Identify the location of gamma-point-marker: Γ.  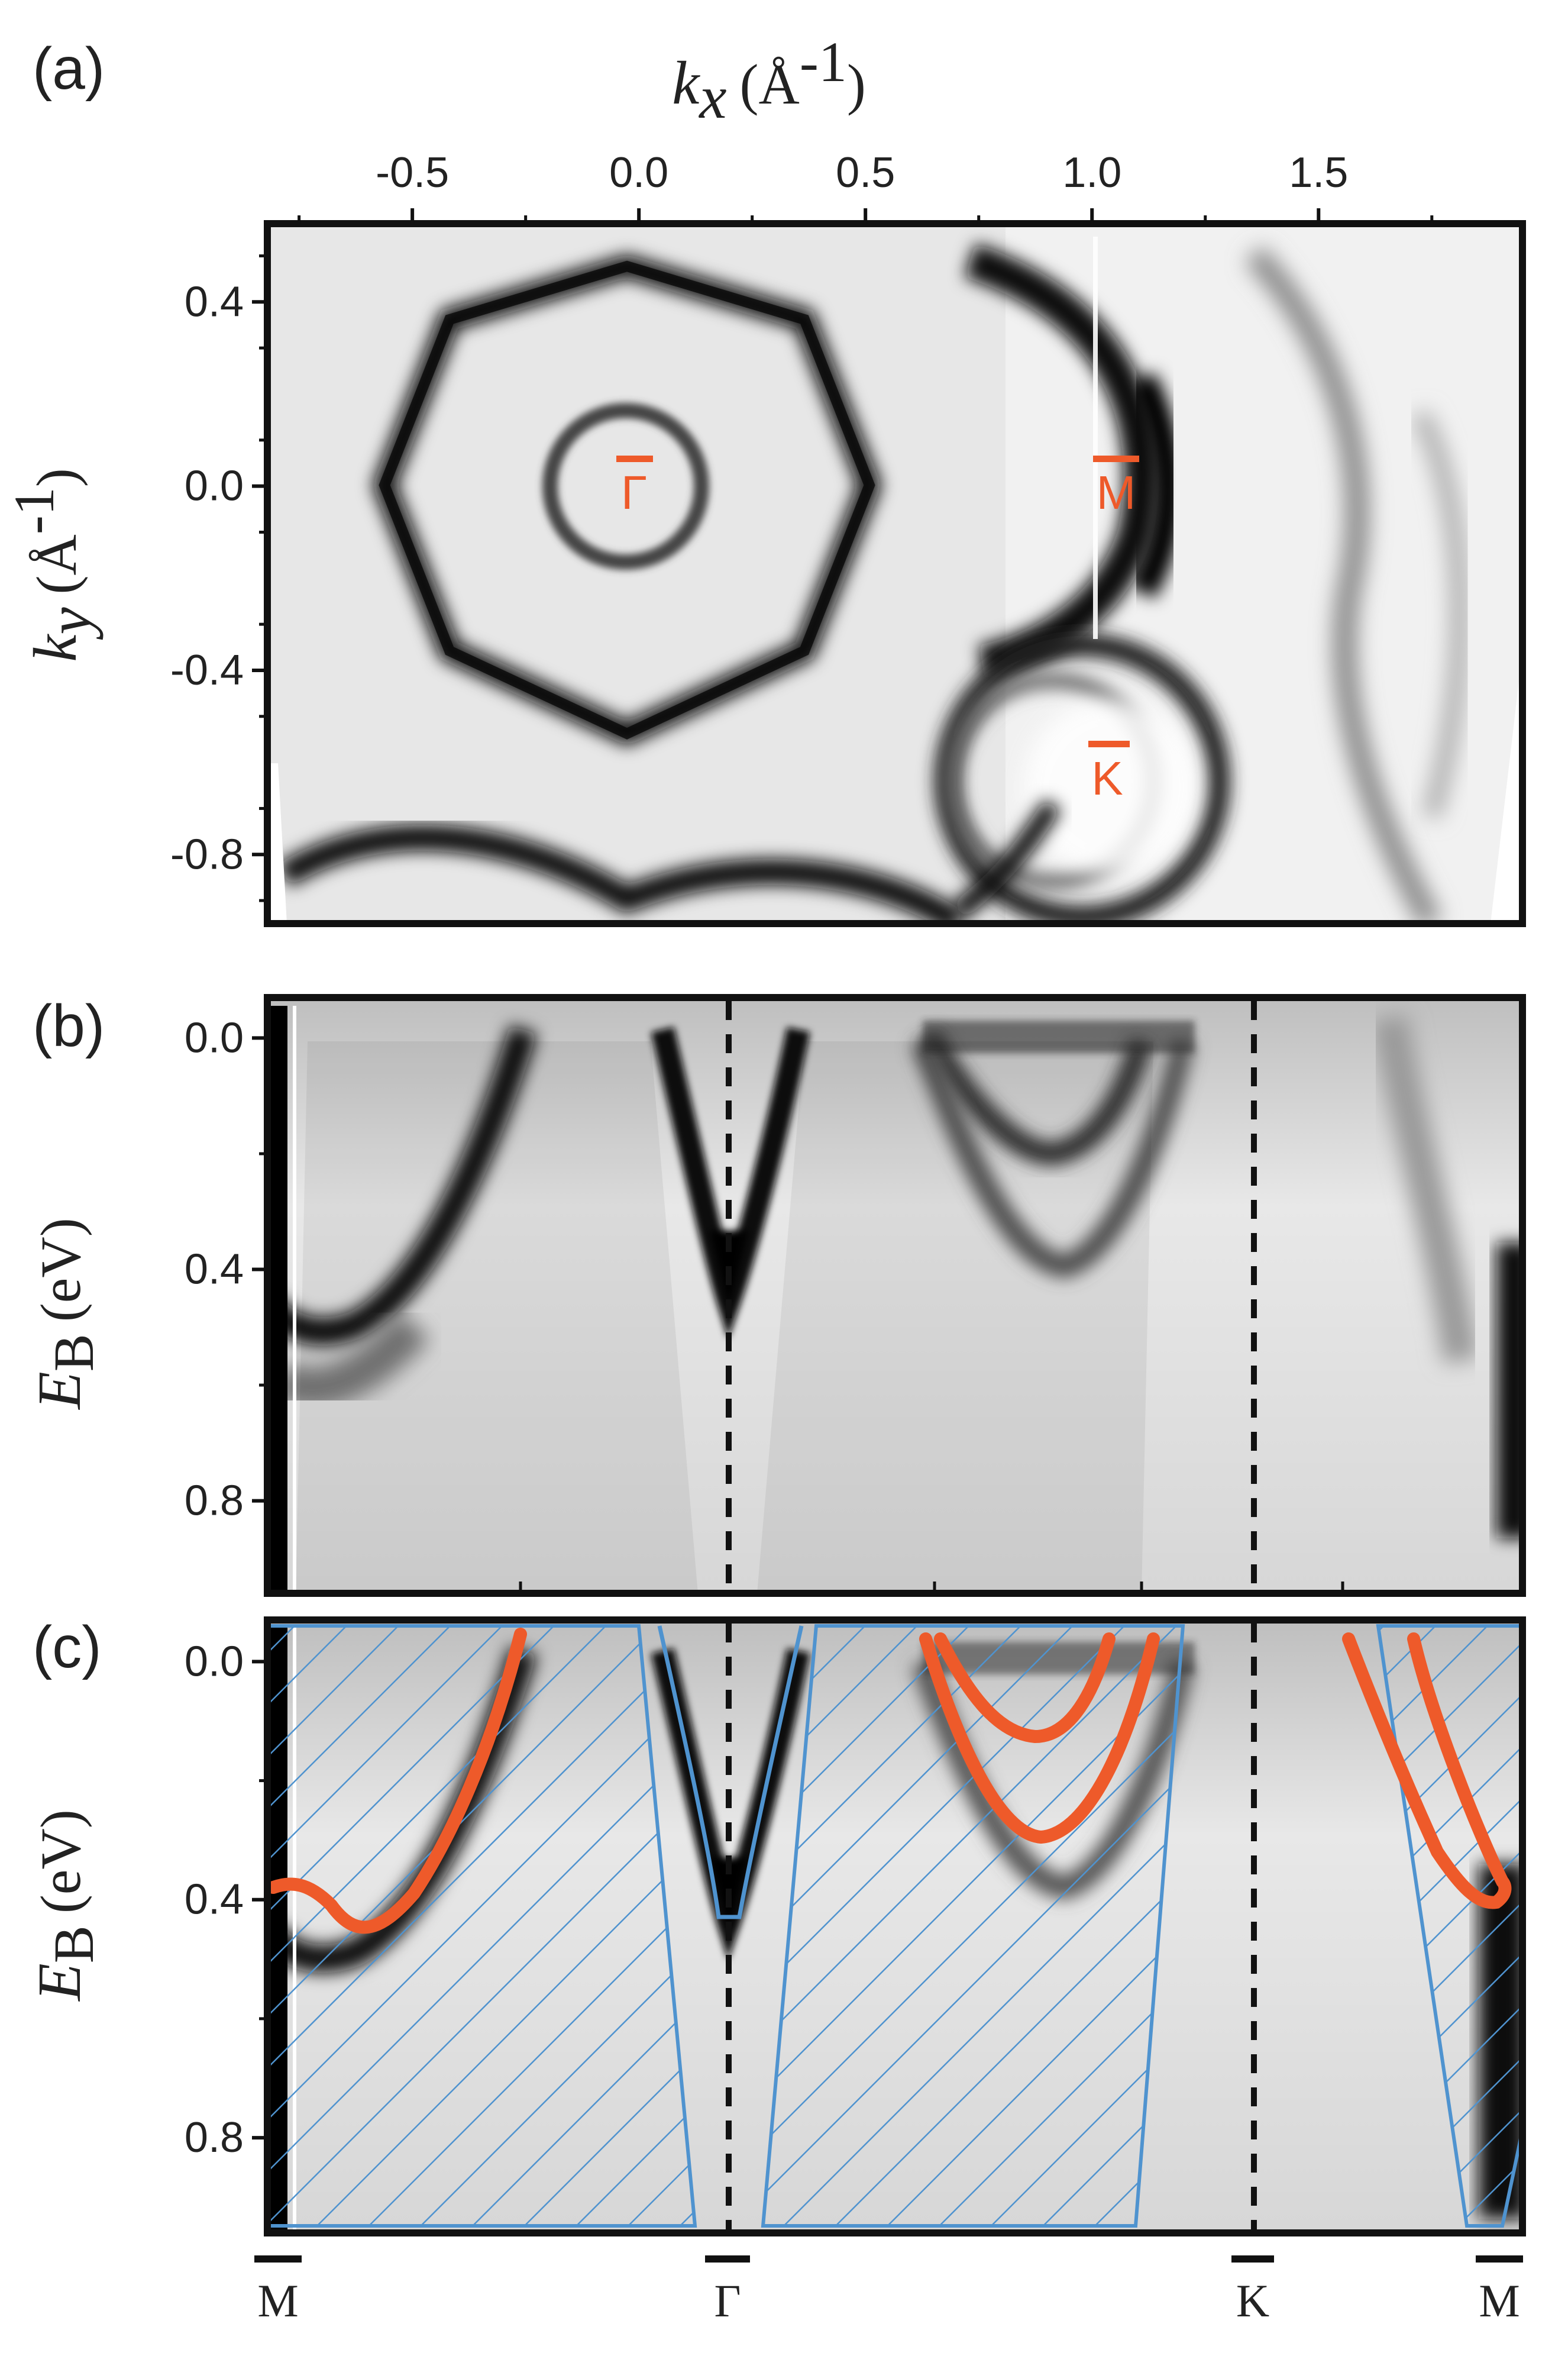
(634, 487).